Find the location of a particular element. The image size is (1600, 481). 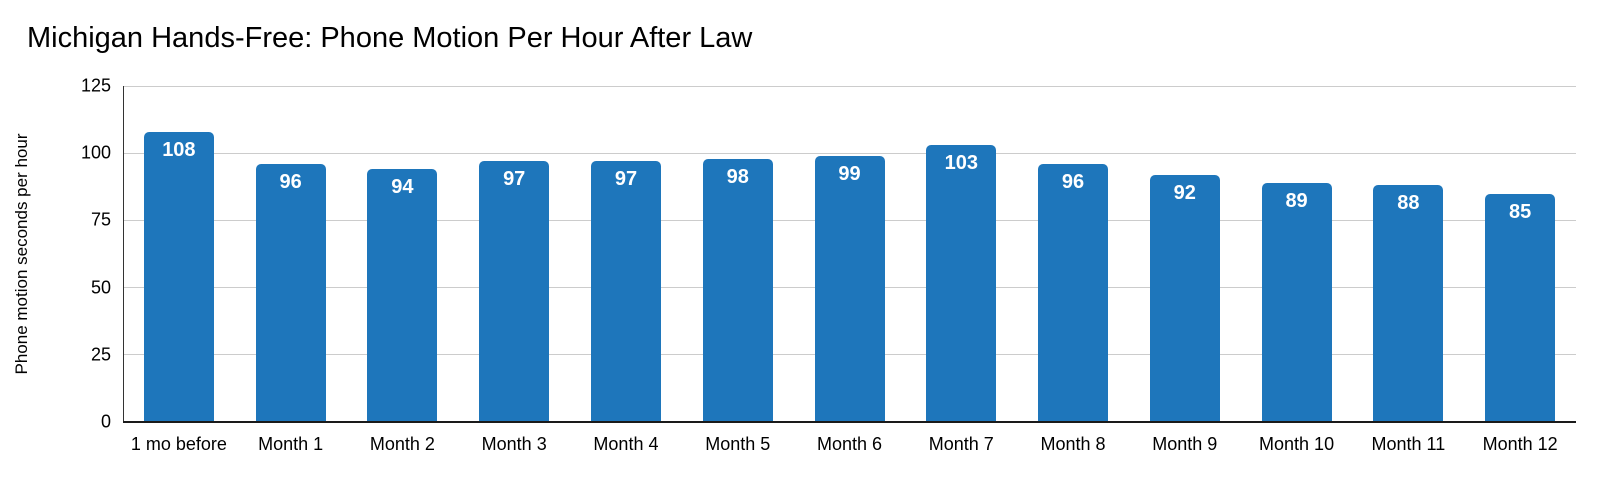

x-axis-line is located at coordinates (849, 422).